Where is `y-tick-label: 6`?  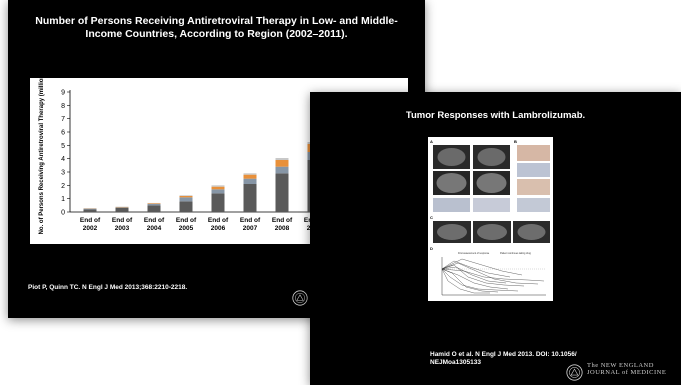 y-tick-label: 6 is located at coordinates (63, 133).